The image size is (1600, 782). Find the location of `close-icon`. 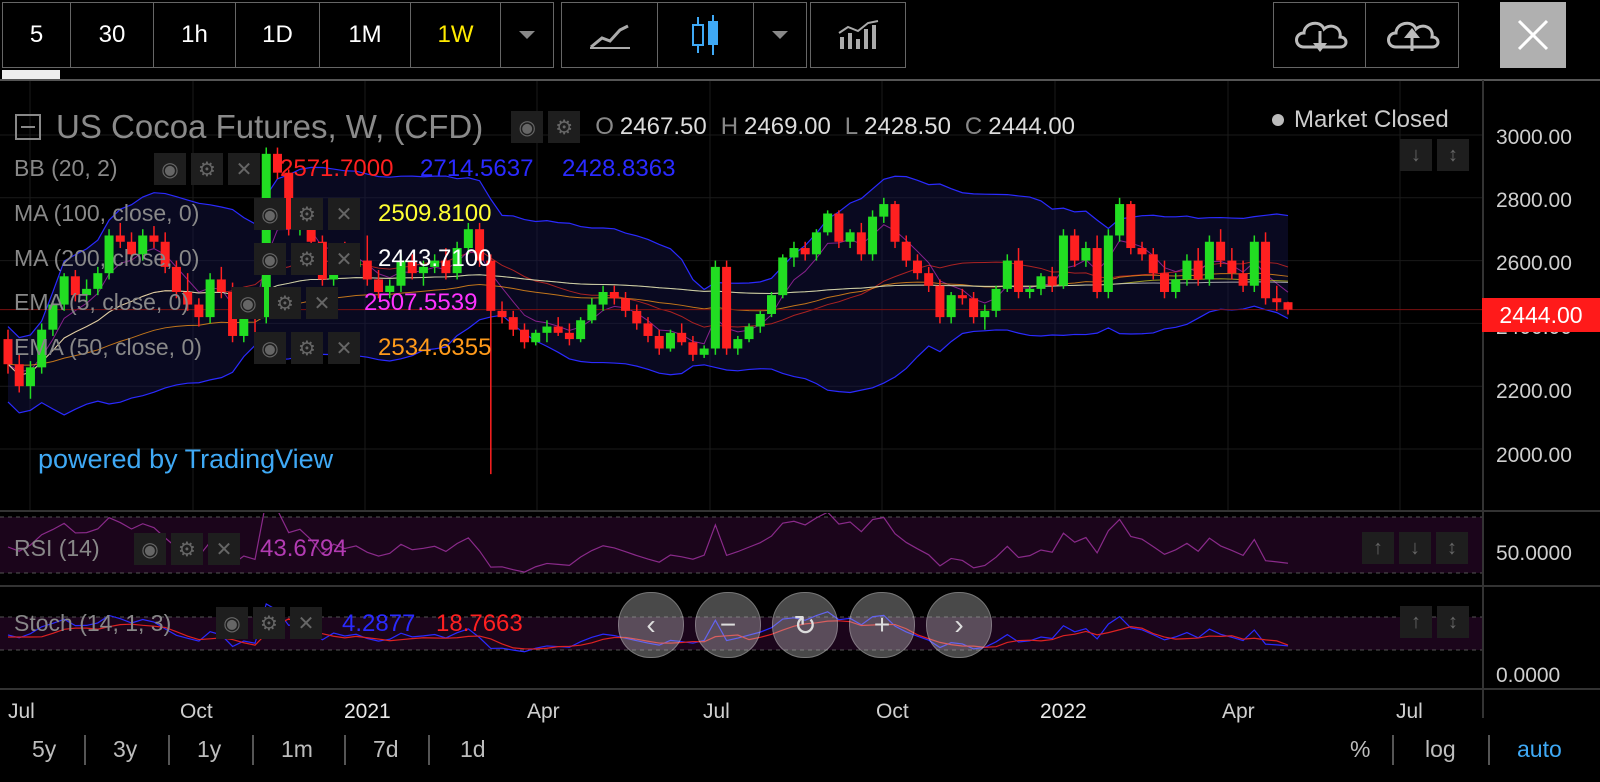

close-icon is located at coordinates (1533, 35).